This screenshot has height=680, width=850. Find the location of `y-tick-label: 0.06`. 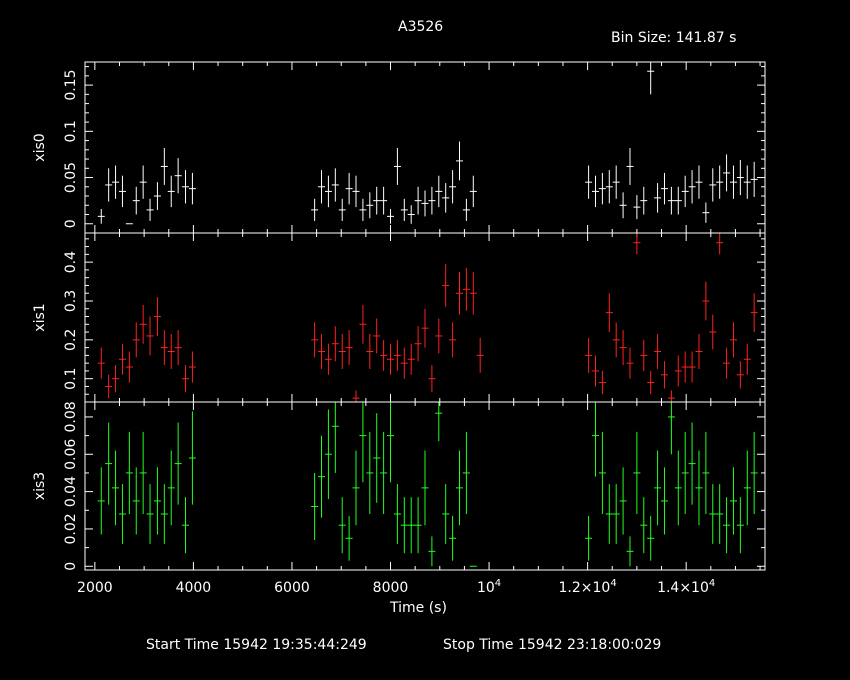

y-tick-label: 0.06 is located at coordinates (71, 454).